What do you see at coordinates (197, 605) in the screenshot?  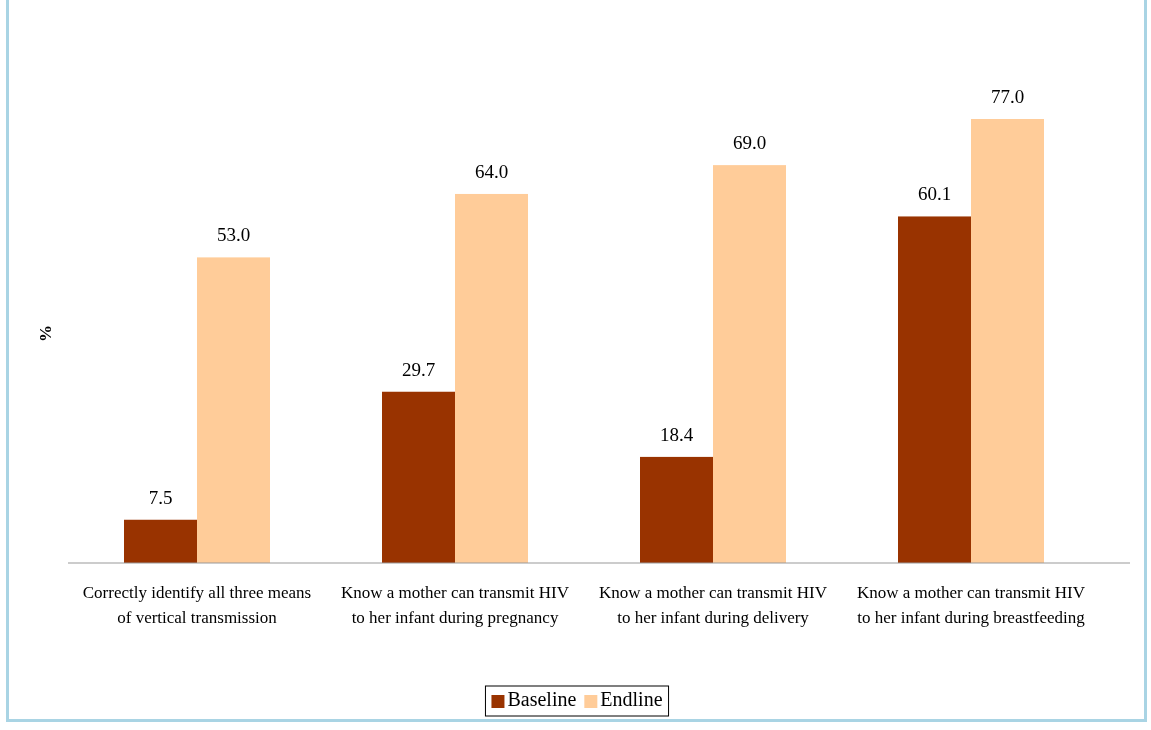 I see `x-tick-label: Correctly identify all three means of vertical transmission` at bounding box center [197, 605].